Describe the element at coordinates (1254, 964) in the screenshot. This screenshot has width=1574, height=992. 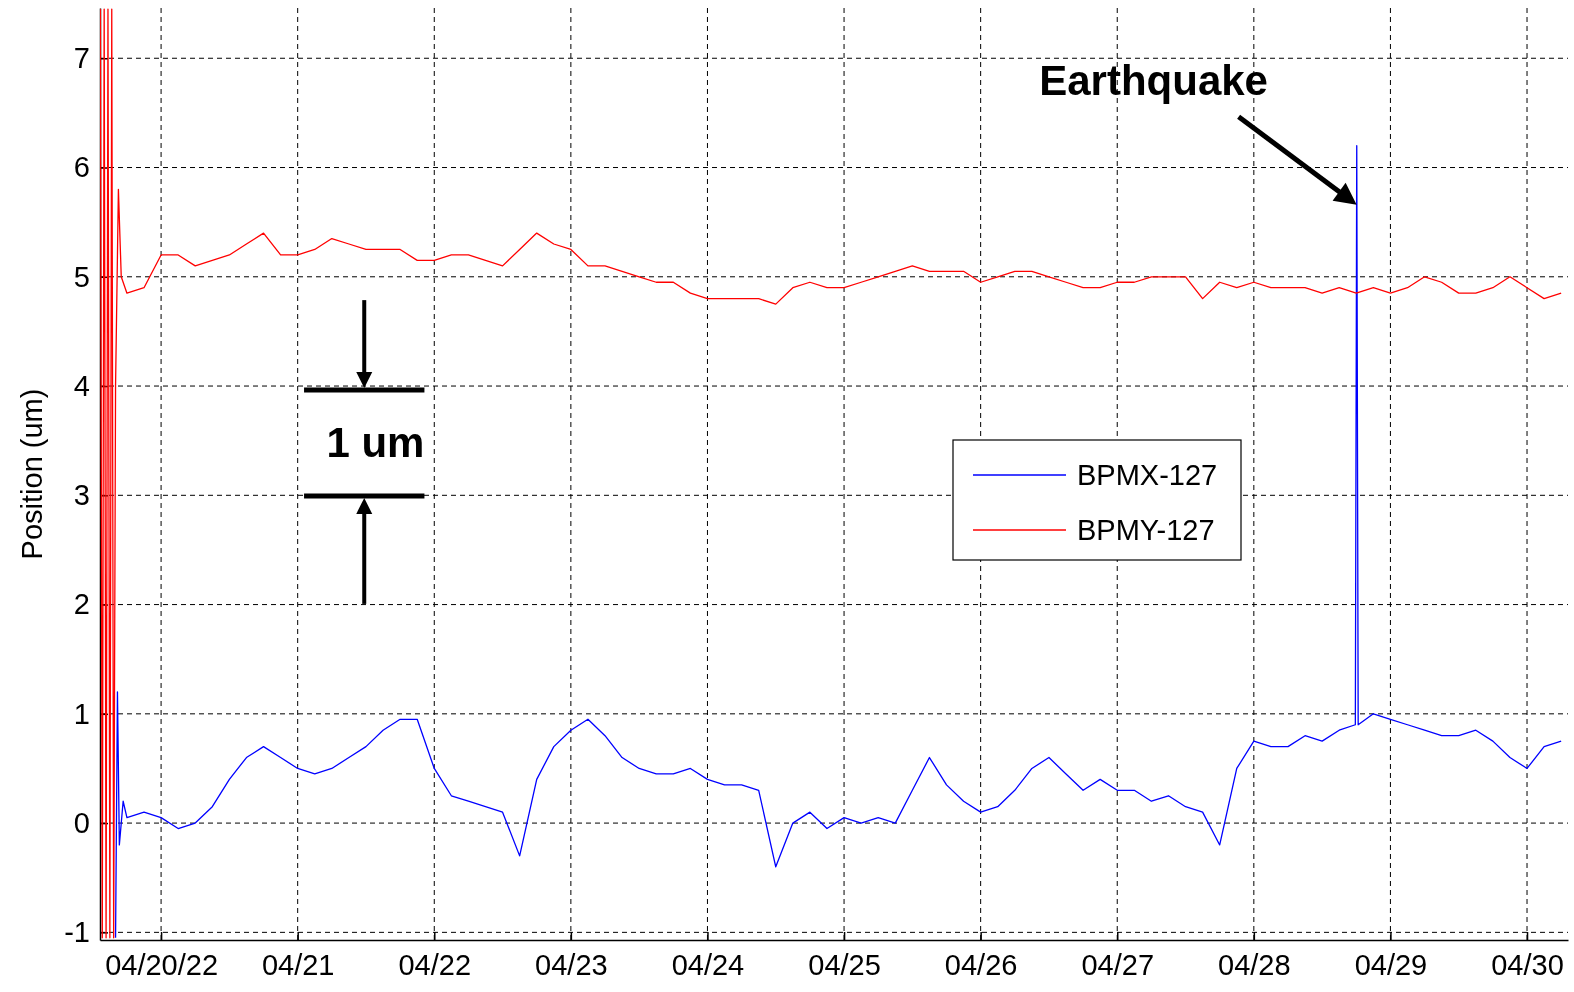
I see `x-tick-label: 04/28` at that location.